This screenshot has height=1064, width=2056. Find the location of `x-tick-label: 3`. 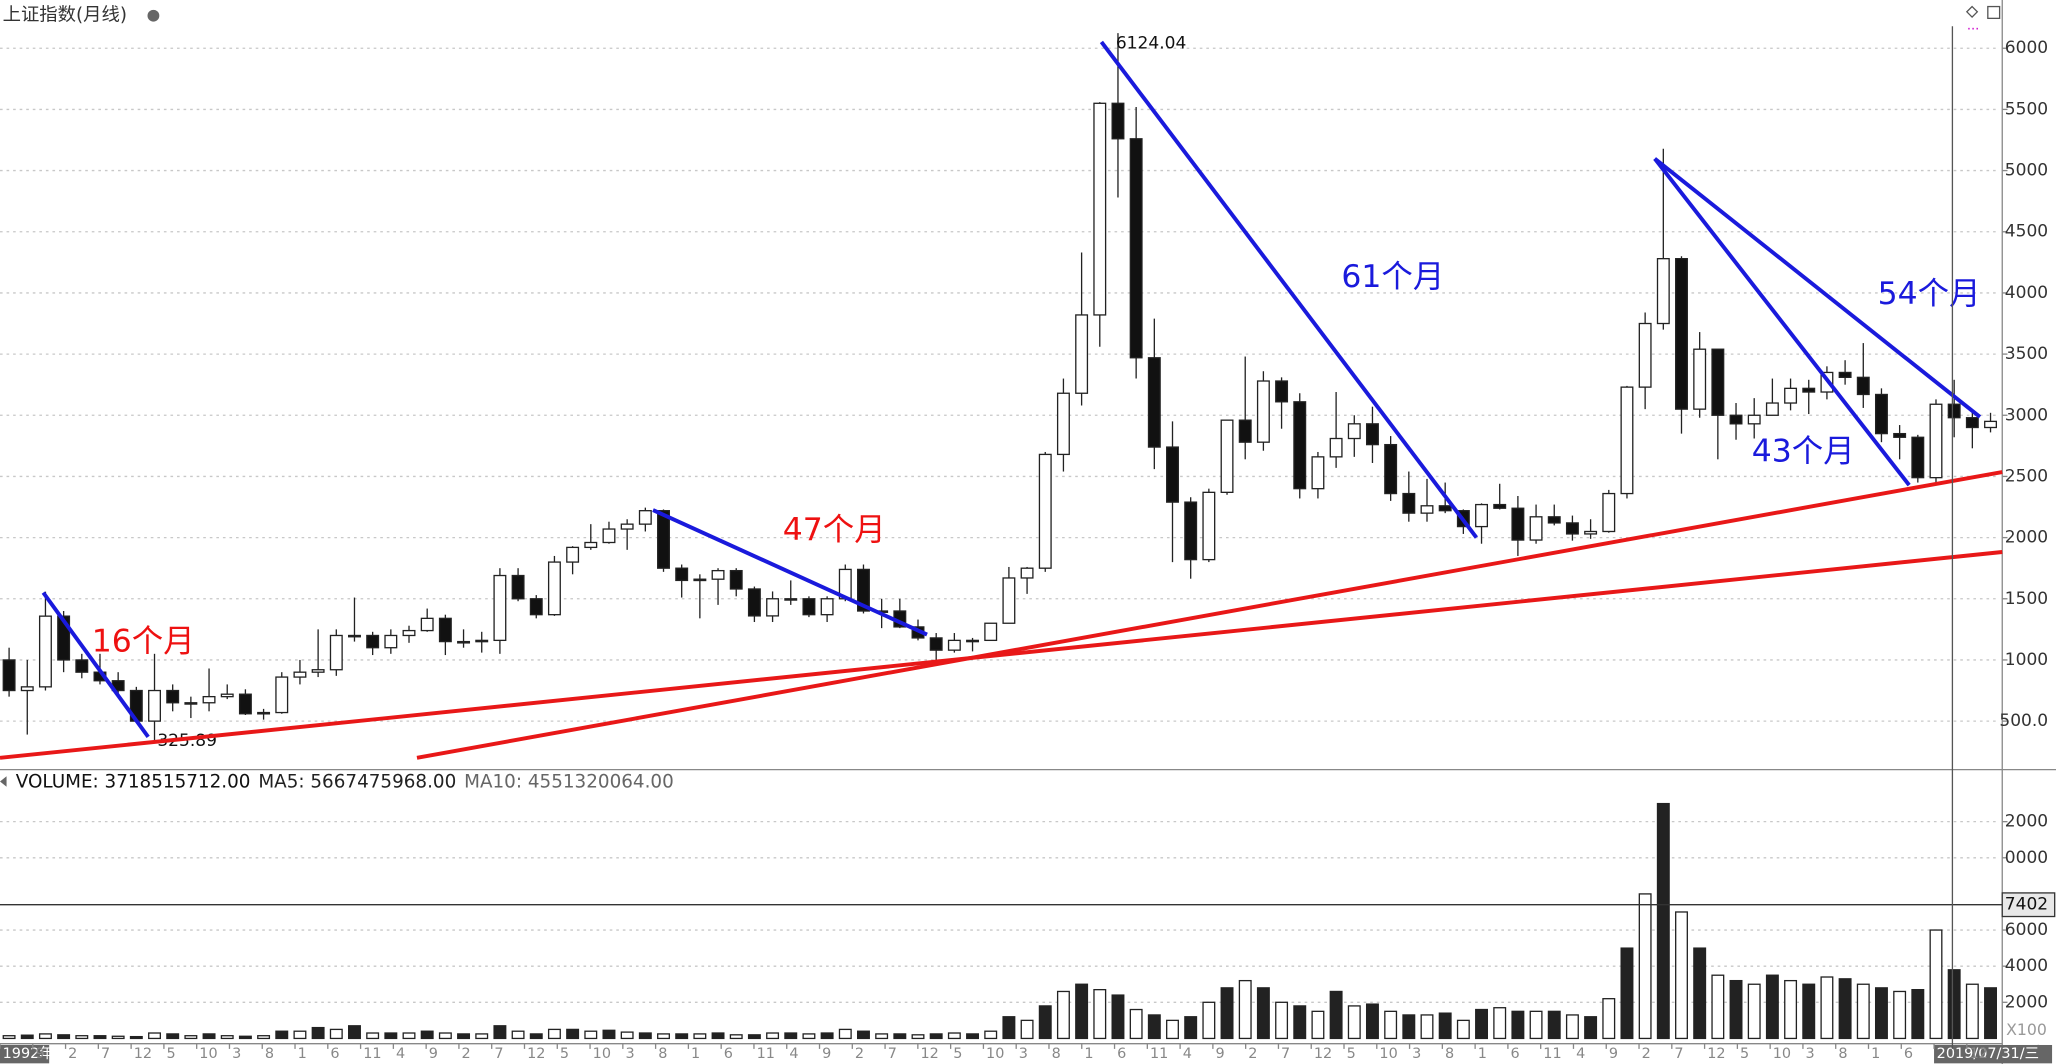

x-tick-label: 3 is located at coordinates (236, 1054).